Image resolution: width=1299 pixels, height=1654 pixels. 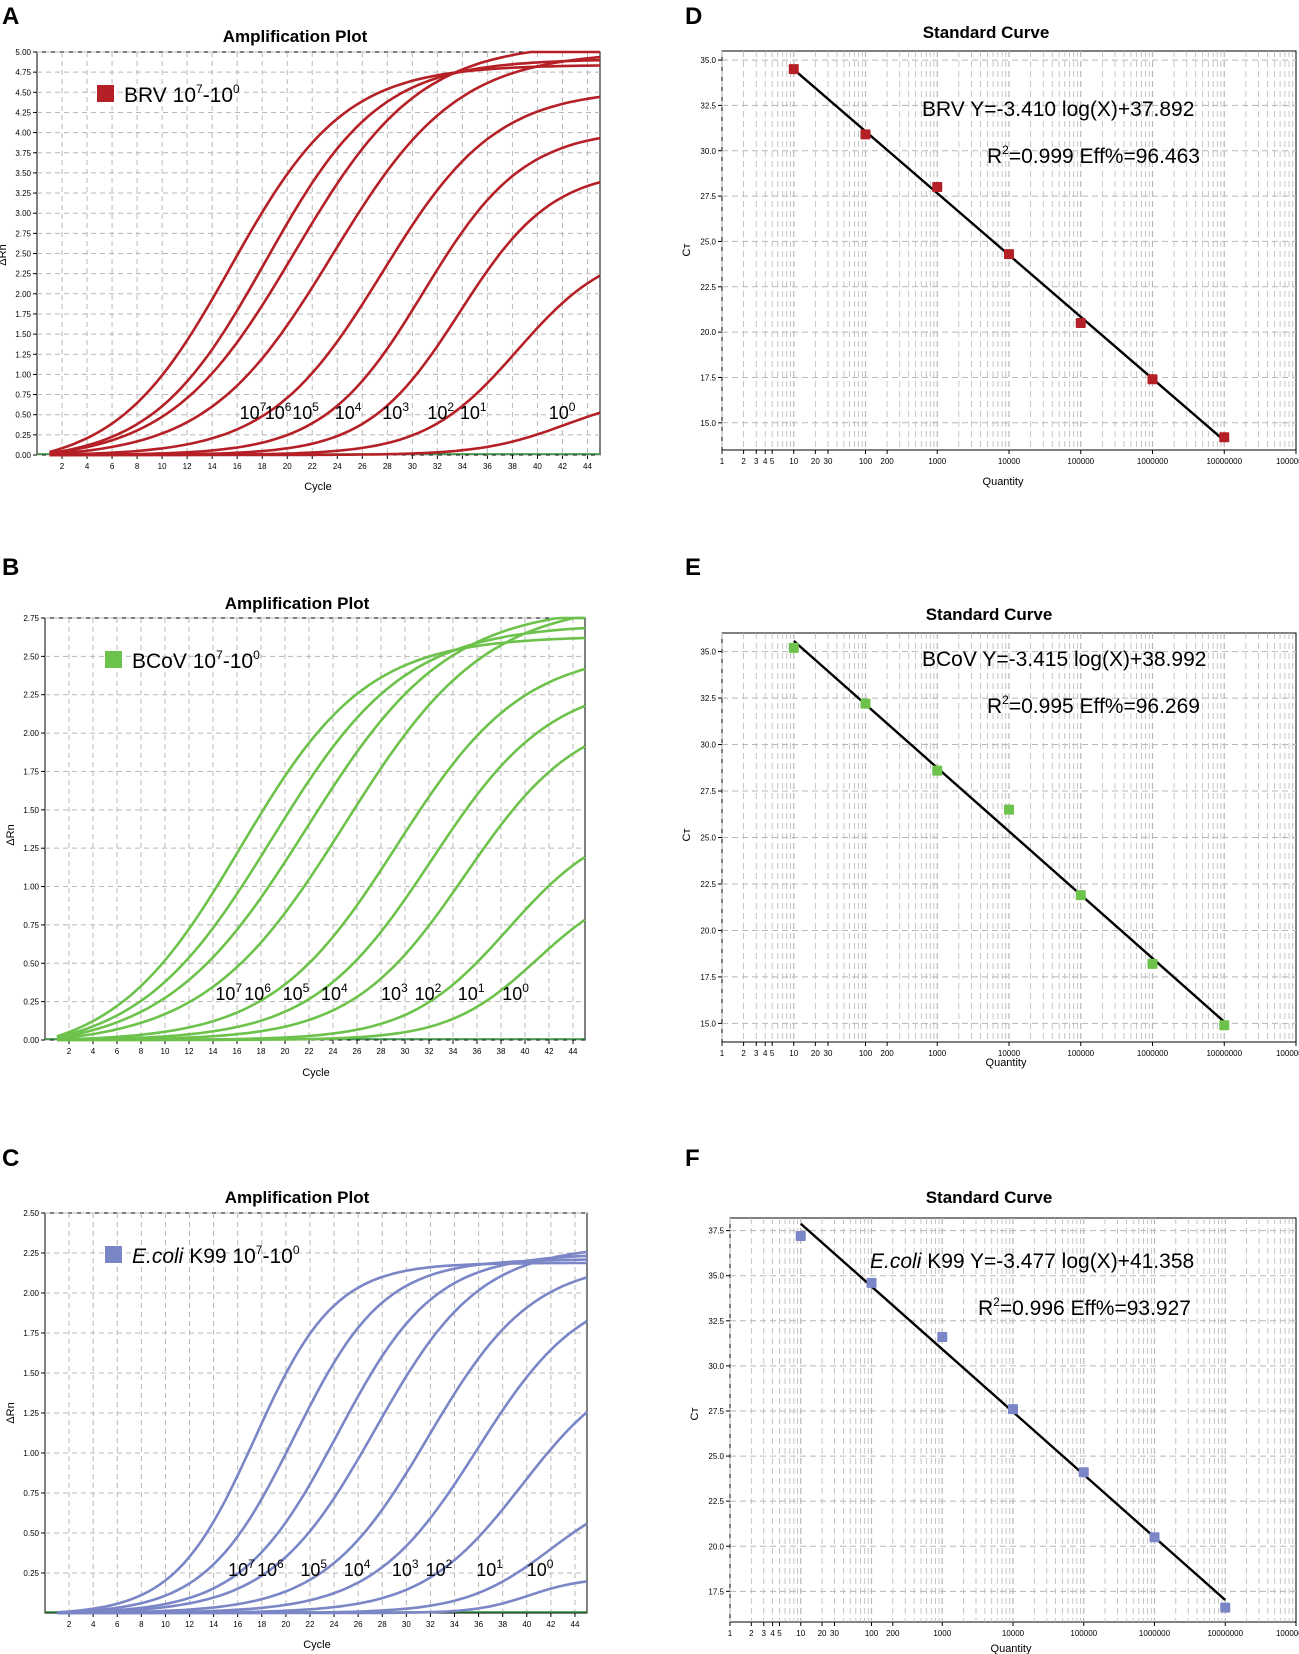 What do you see at coordinates (772, 461) in the screenshot?
I see `x-tick-label: 5` at bounding box center [772, 461].